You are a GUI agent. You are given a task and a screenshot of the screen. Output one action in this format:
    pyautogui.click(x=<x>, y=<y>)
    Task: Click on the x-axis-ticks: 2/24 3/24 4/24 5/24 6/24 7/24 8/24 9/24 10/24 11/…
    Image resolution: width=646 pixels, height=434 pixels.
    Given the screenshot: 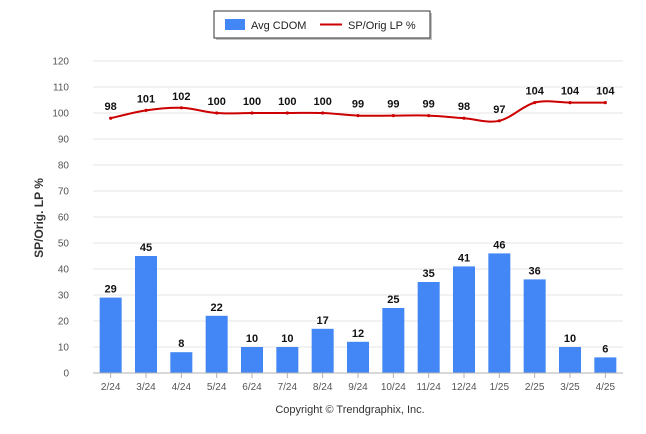 What is the action you would take?
    pyautogui.click(x=358, y=383)
    